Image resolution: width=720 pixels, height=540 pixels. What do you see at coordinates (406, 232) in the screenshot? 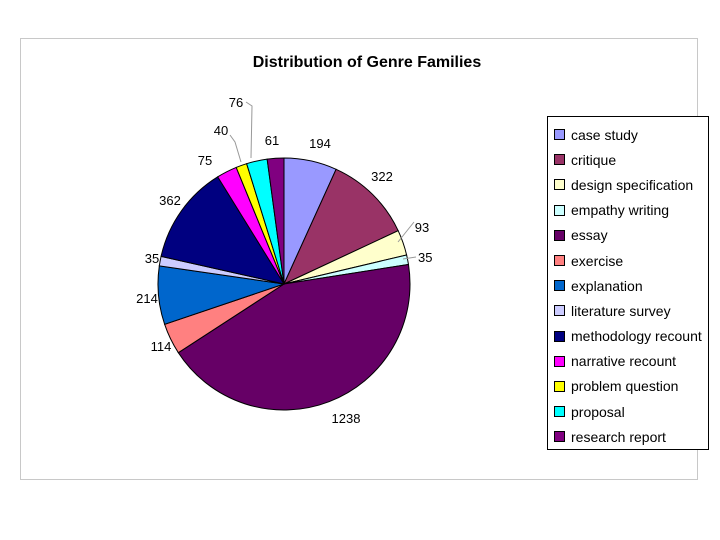
I see `leader-line-design-specification` at bounding box center [406, 232].